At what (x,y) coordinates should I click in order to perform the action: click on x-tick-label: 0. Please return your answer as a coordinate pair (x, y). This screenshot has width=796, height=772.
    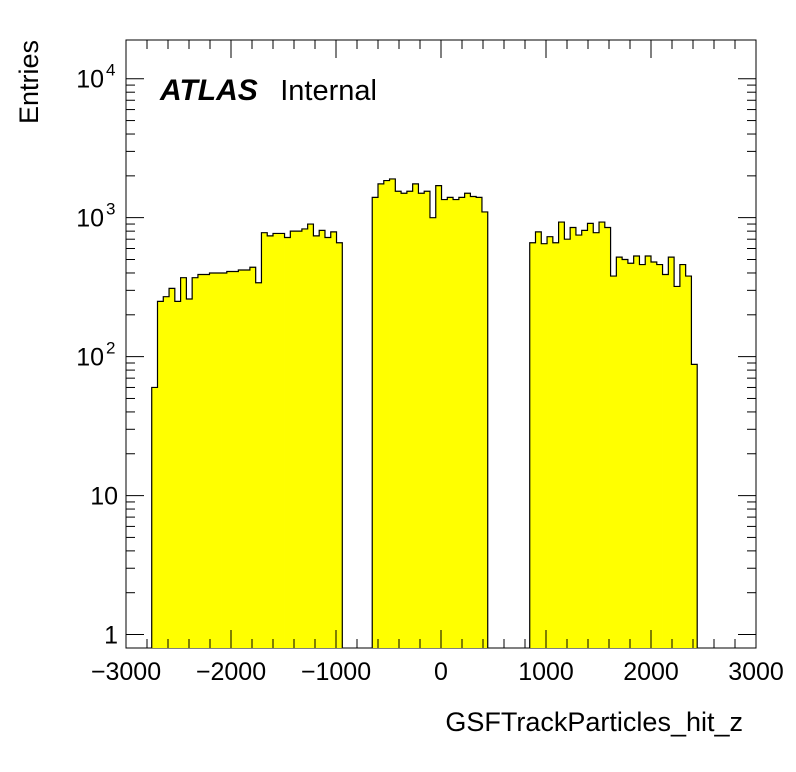
    Looking at the image, I should click on (441, 672).